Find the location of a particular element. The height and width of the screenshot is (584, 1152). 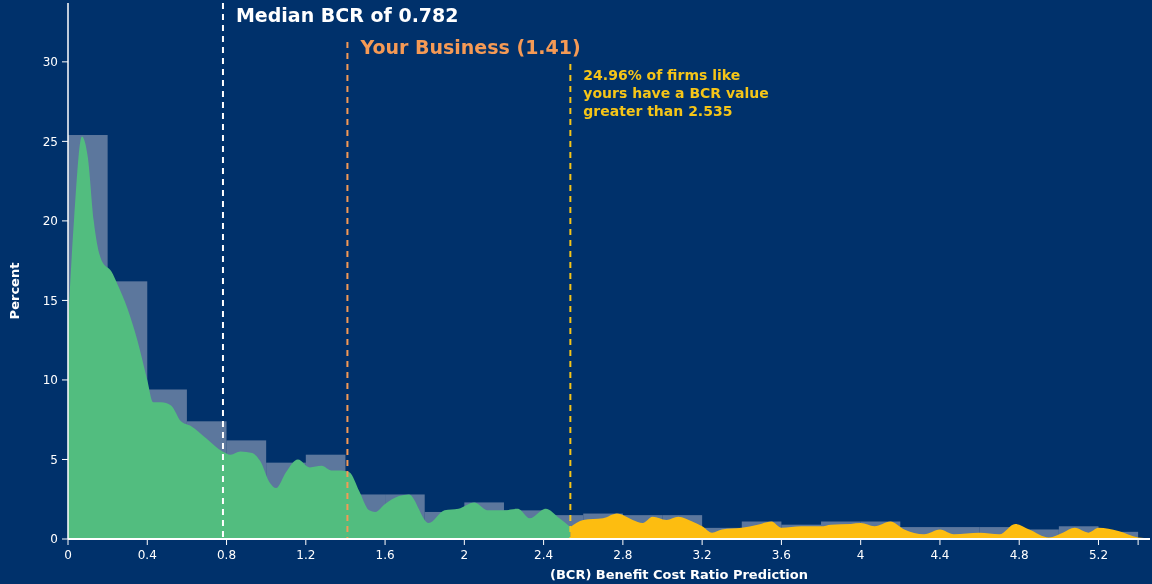

y-axis-title: Percent is located at coordinates (14, 291).